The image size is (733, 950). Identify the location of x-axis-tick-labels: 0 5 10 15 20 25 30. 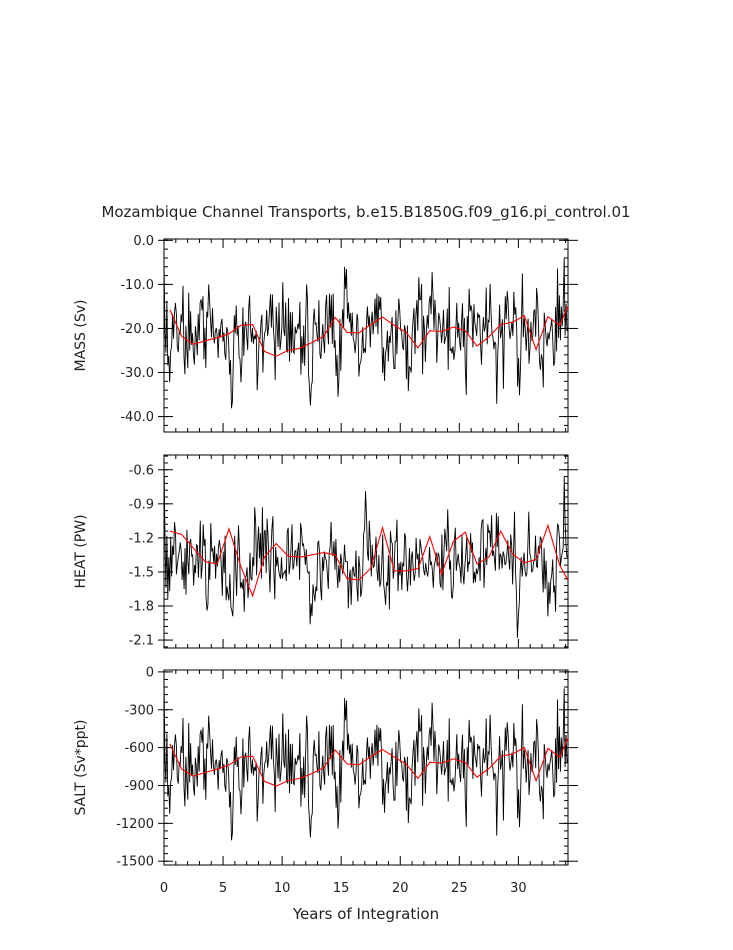
(343, 888).